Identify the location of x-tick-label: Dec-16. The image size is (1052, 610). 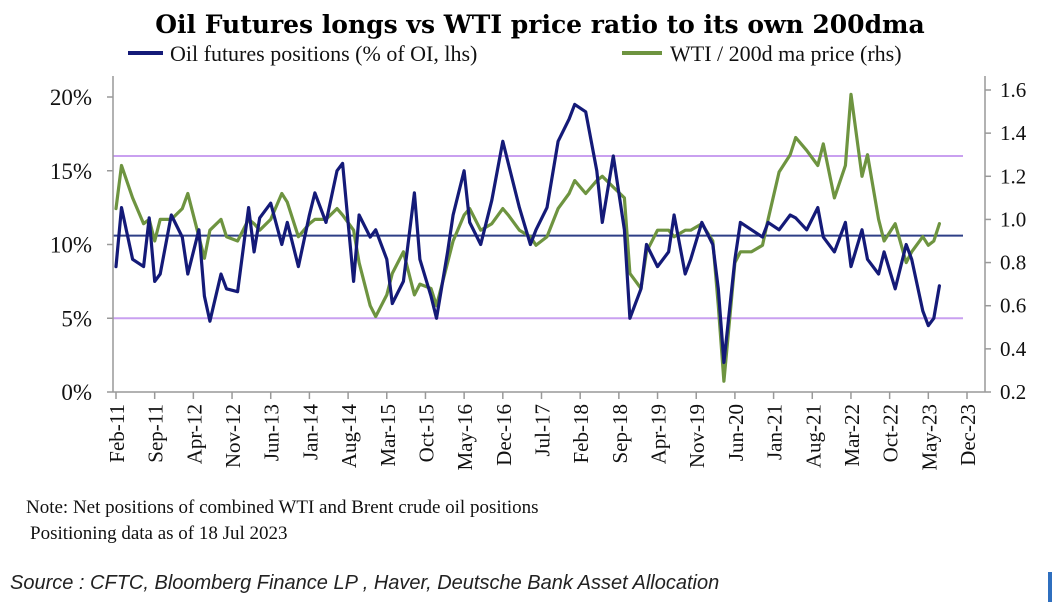
(504, 435).